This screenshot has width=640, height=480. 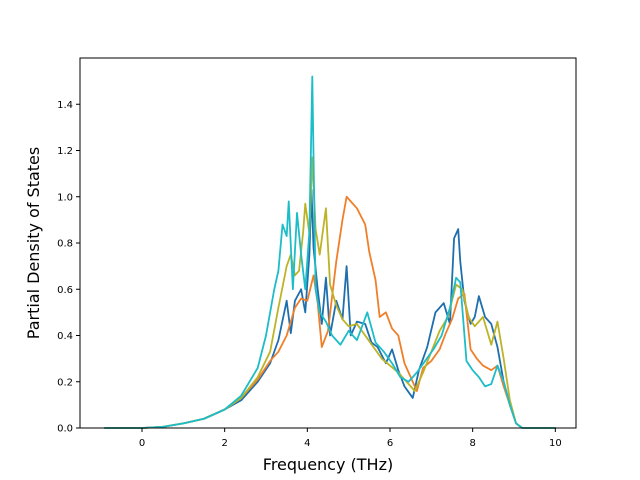 What do you see at coordinates (65, 290) in the screenshot?
I see `y-tick-label: 0.6` at bounding box center [65, 290].